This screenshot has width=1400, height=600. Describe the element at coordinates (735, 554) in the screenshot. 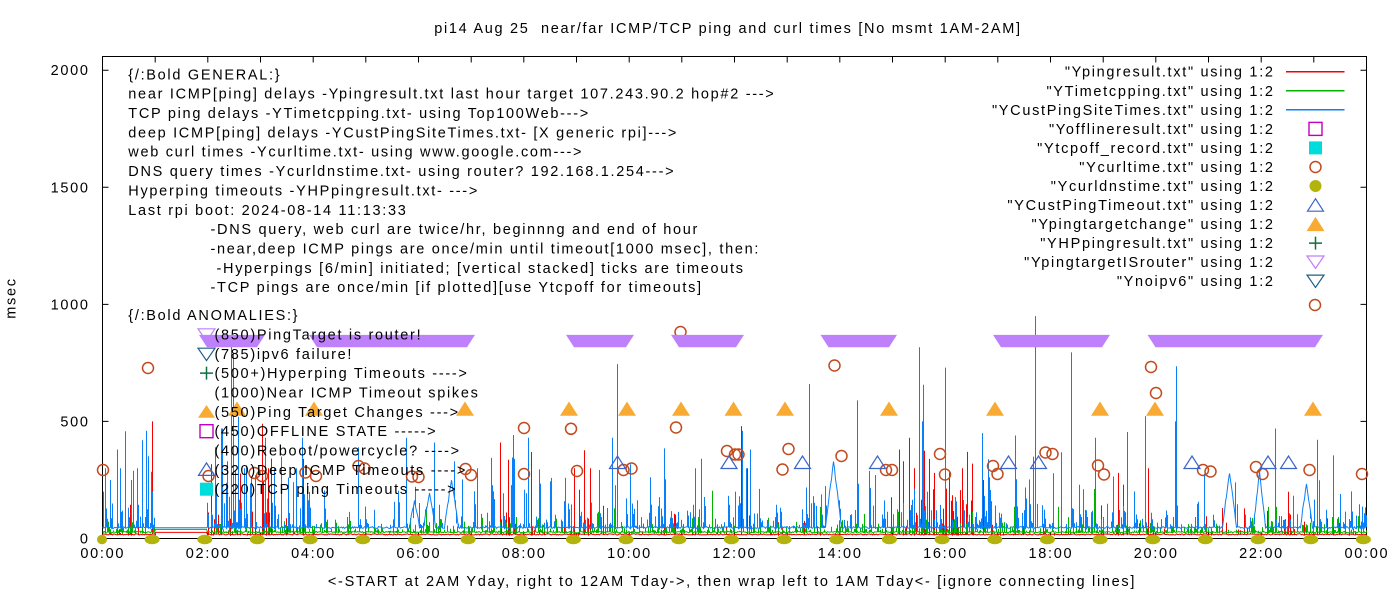

I see `svg-text: 12:00` at that location.